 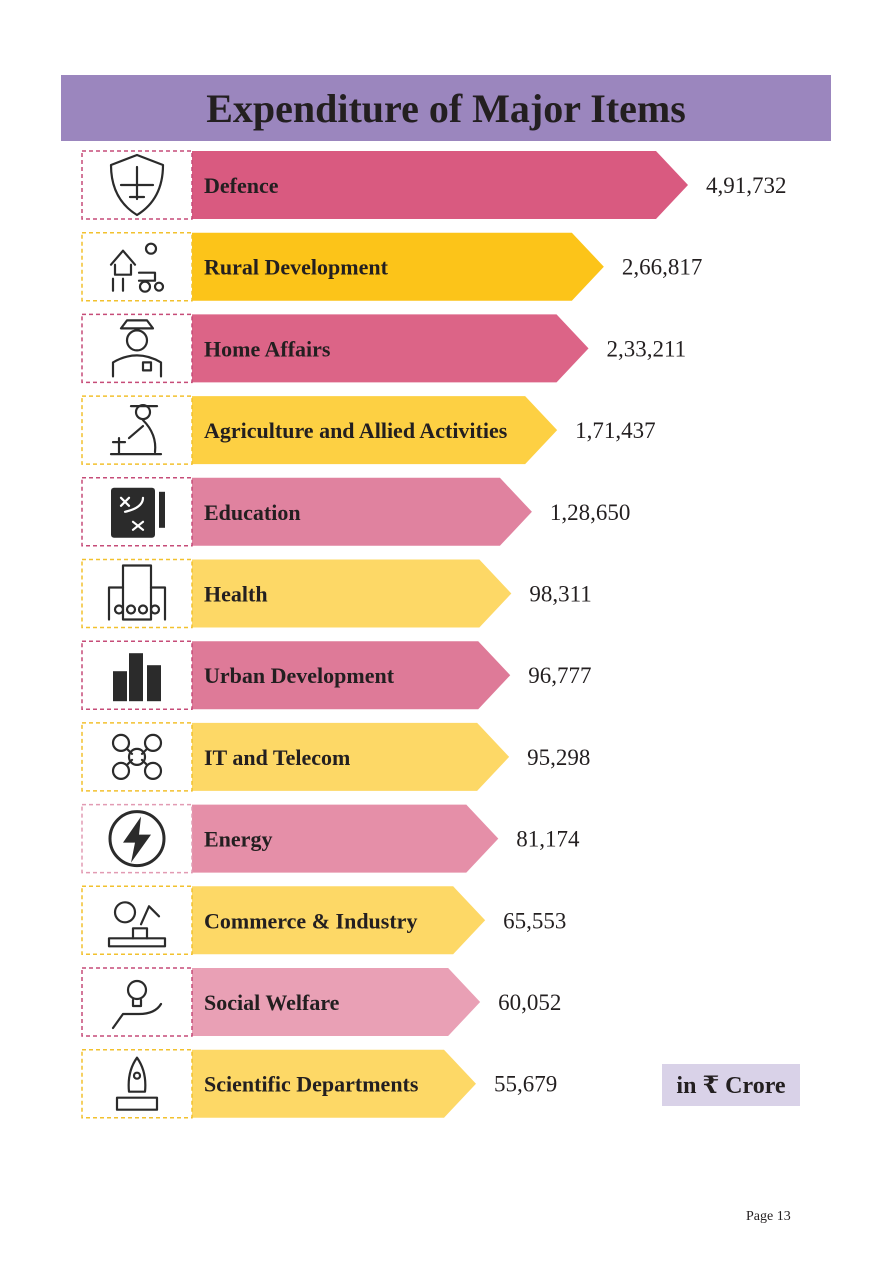 What do you see at coordinates (590, 512) in the screenshot?
I see `bar-value-label: 1,28,650` at bounding box center [590, 512].